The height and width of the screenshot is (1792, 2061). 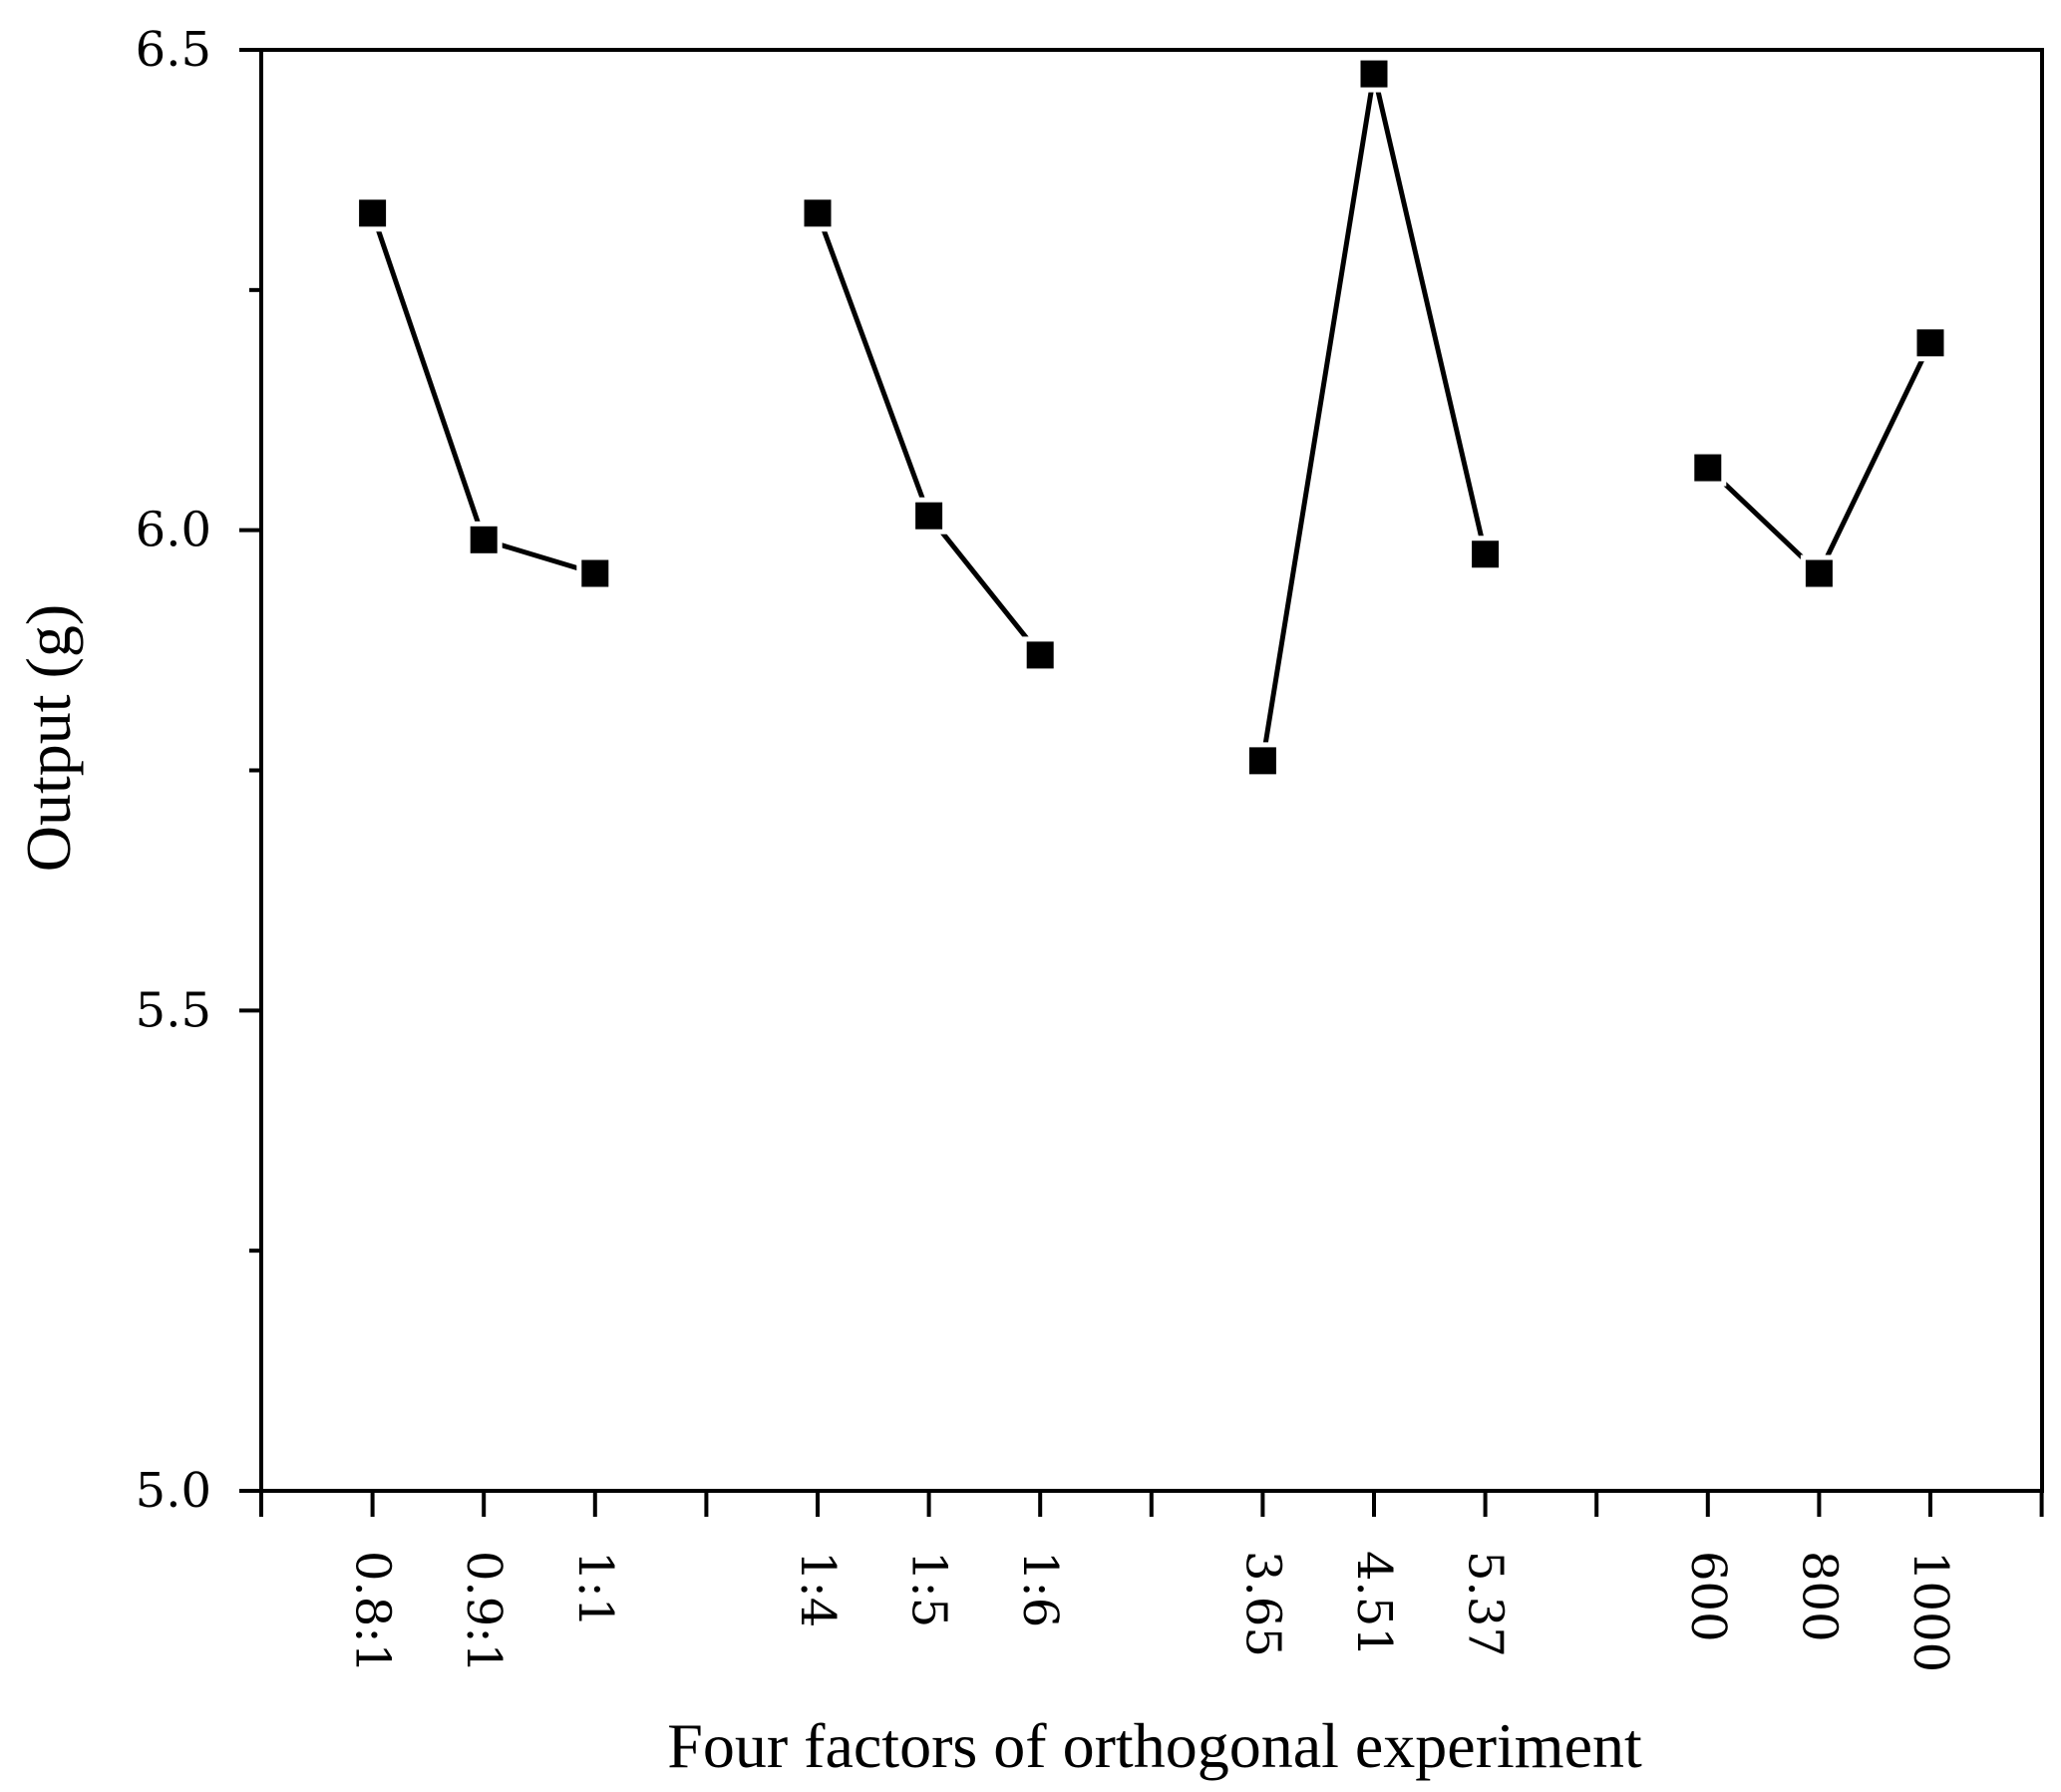 I want to click on x-category-label: 1000, so click(x=1930, y=1611).